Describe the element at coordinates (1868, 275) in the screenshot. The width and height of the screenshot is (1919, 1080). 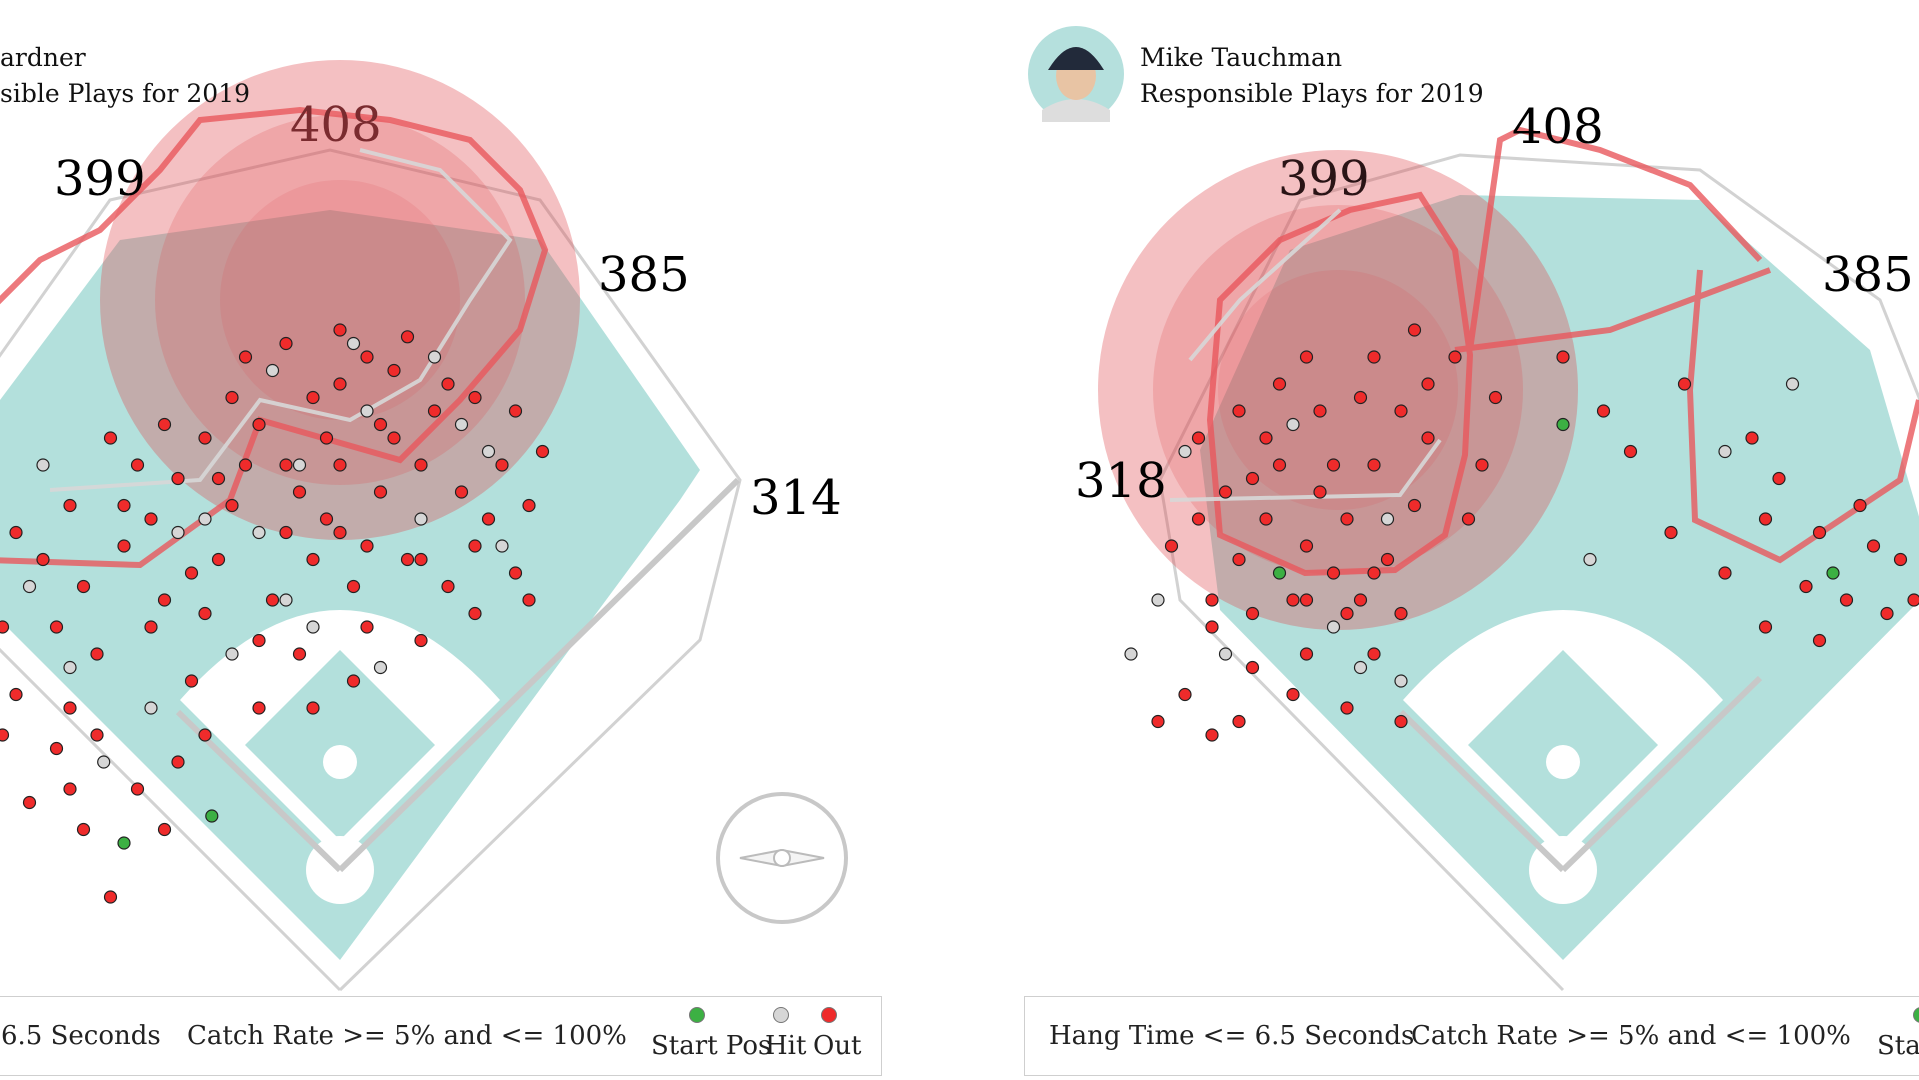
I see `distance-label-right-center: 385` at that location.